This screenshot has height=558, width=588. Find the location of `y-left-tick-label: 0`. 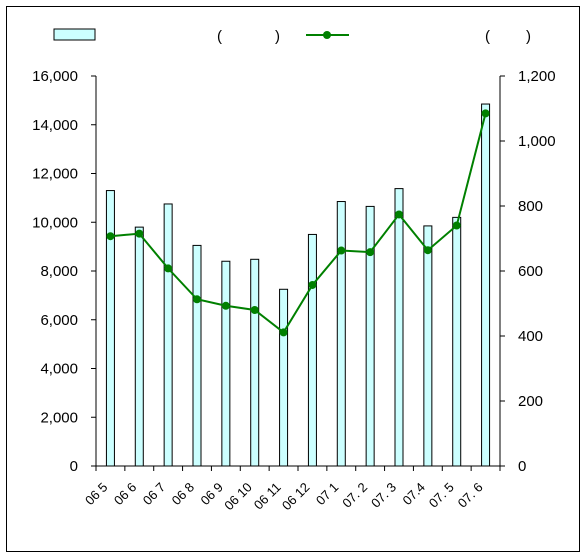

y-left-tick-label: 0 is located at coordinates (74, 466).